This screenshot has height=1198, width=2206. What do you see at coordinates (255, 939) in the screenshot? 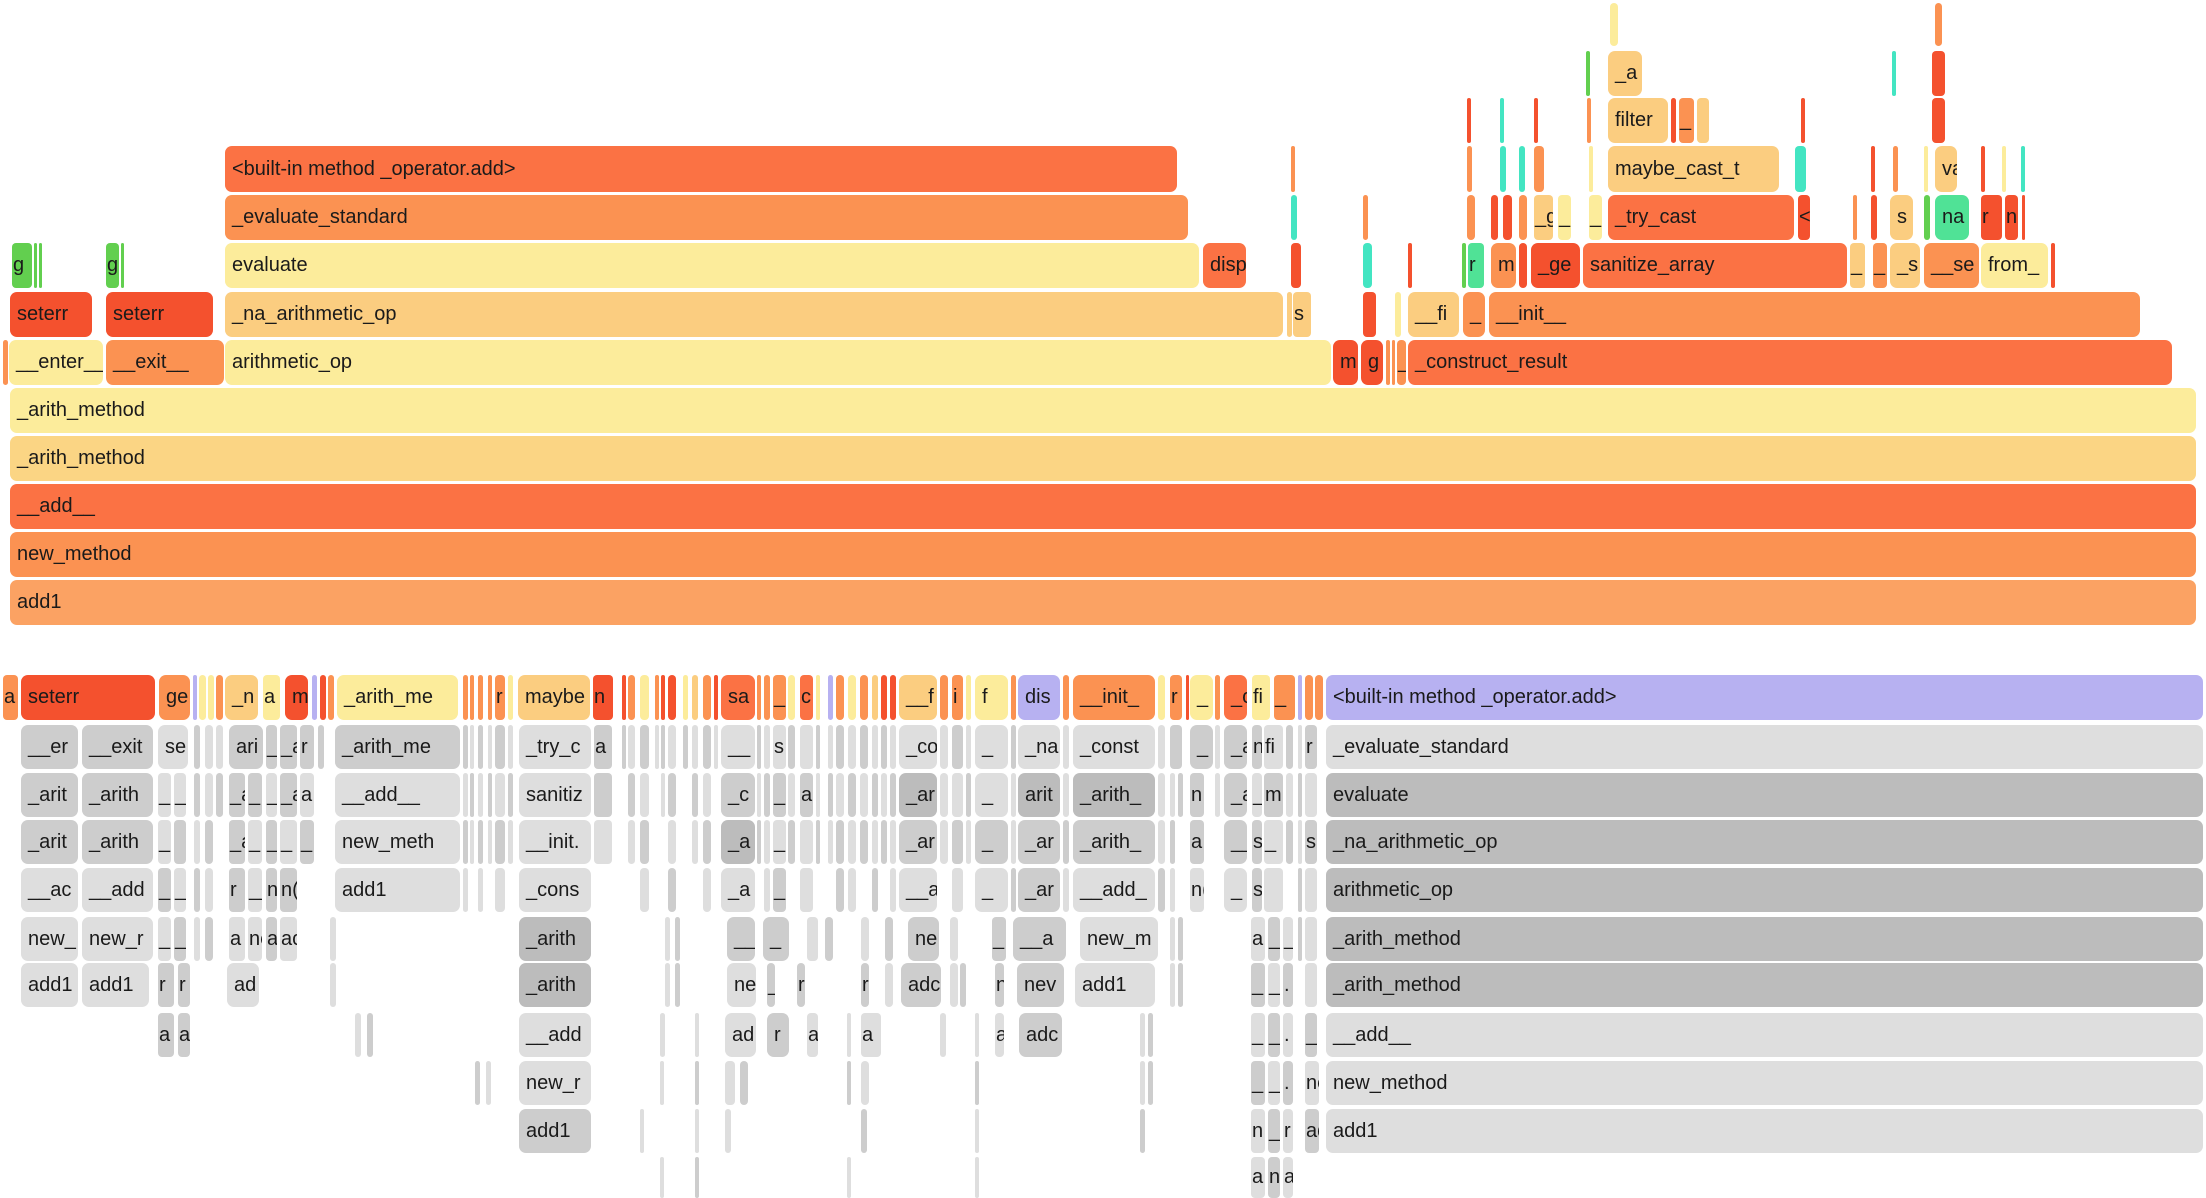
I see `frame-bar: ne` at bounding box center [255, 939].